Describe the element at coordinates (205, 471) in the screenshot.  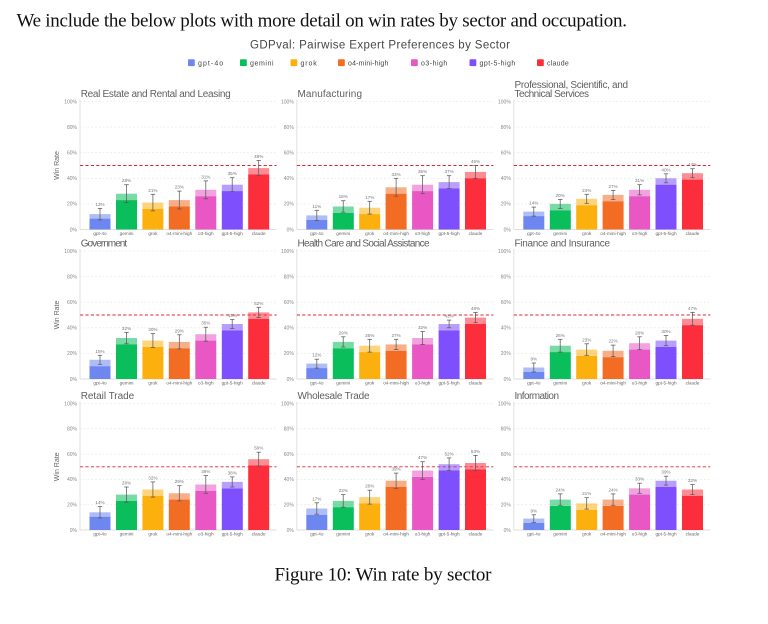
I see `svg-text: 36%` at that location.